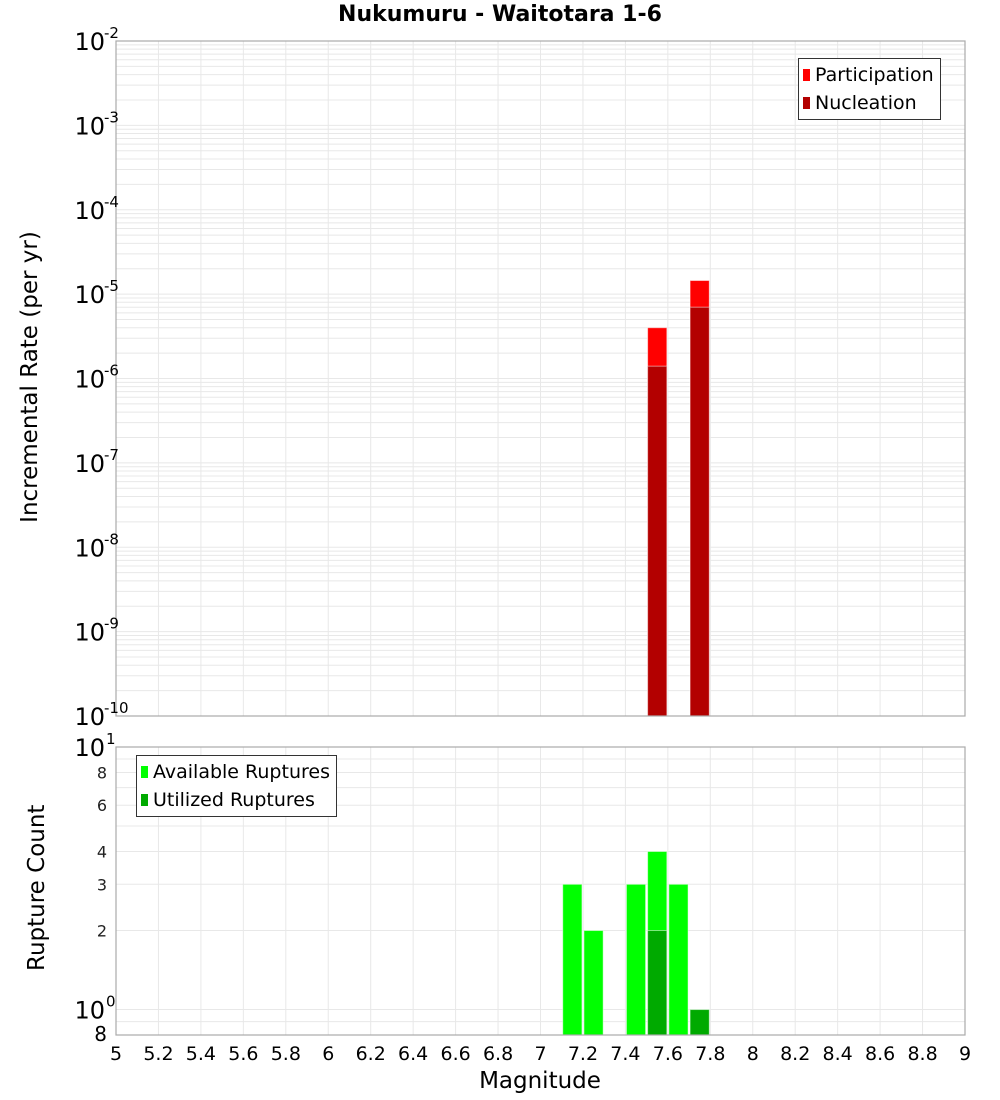 The height and width of the screenshot is (1100, 1000). I want to click on nucleation-swatch-icon, so click(806, 103).